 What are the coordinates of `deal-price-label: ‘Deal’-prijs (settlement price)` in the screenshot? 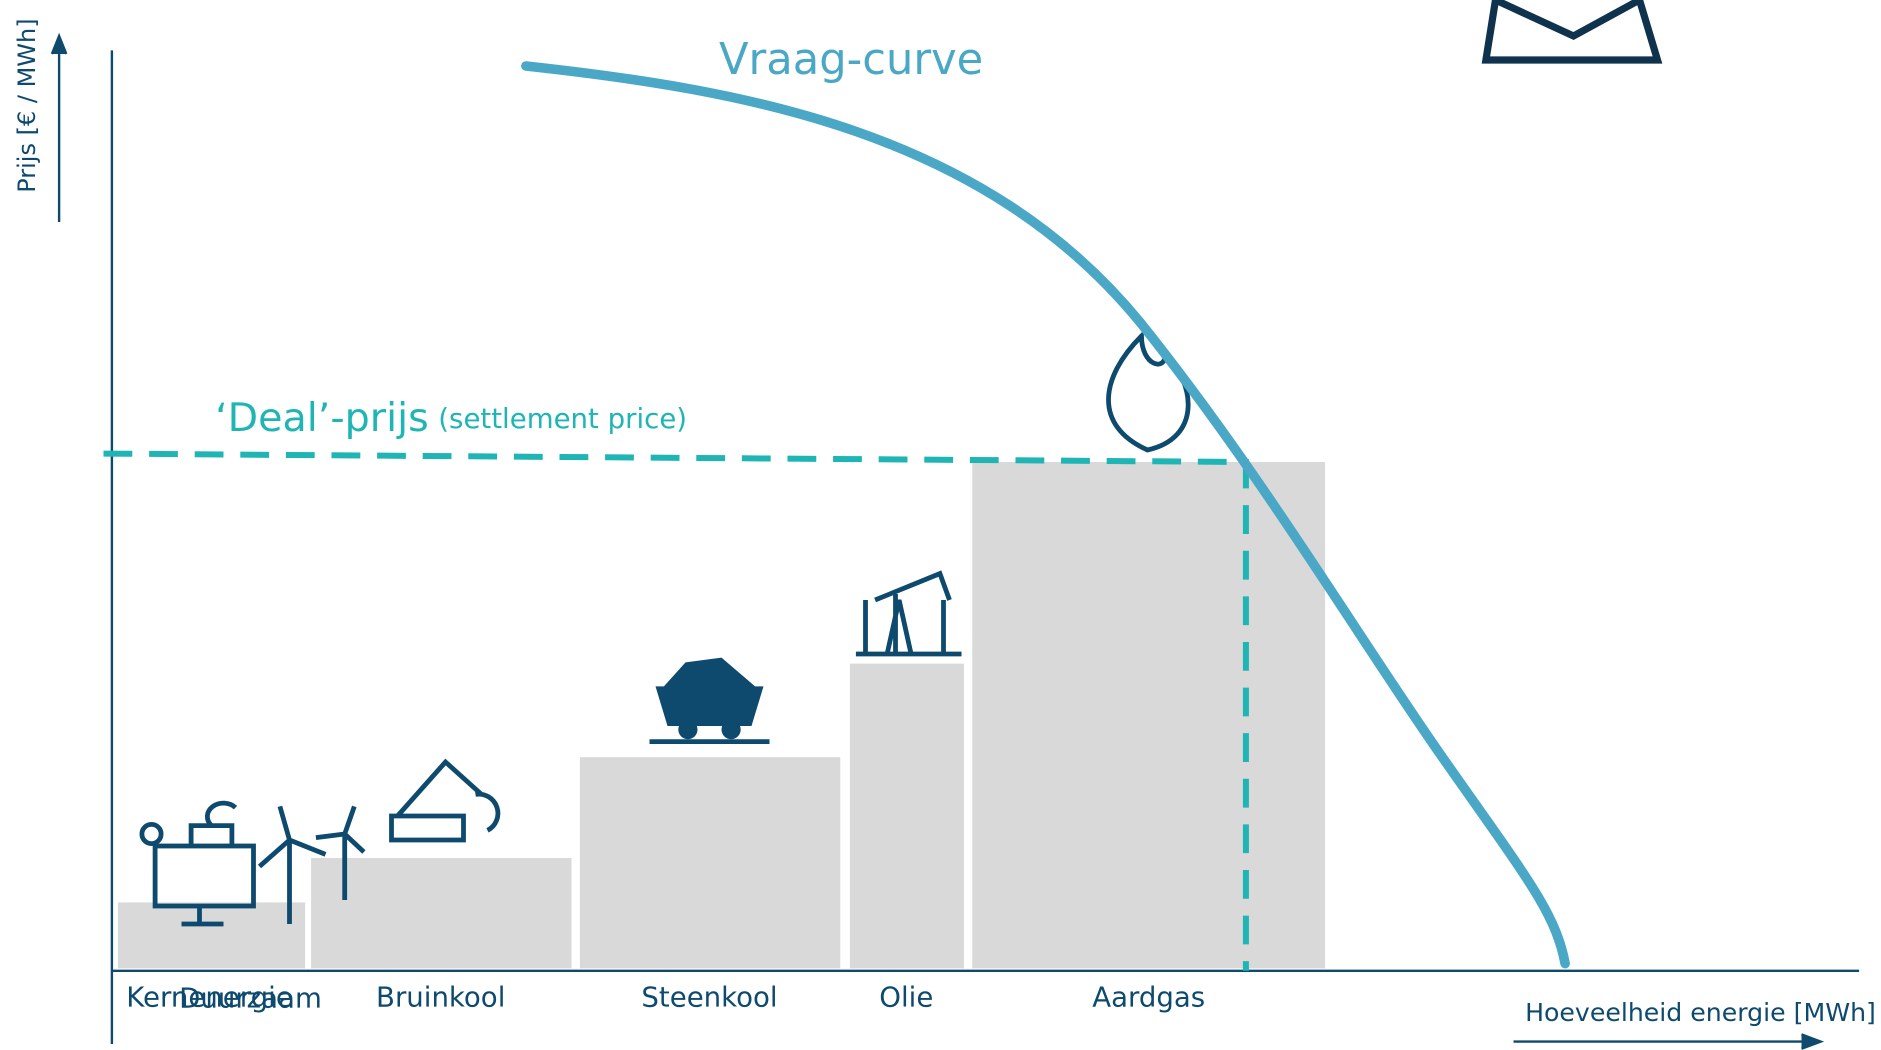 It's located at (451, 418).